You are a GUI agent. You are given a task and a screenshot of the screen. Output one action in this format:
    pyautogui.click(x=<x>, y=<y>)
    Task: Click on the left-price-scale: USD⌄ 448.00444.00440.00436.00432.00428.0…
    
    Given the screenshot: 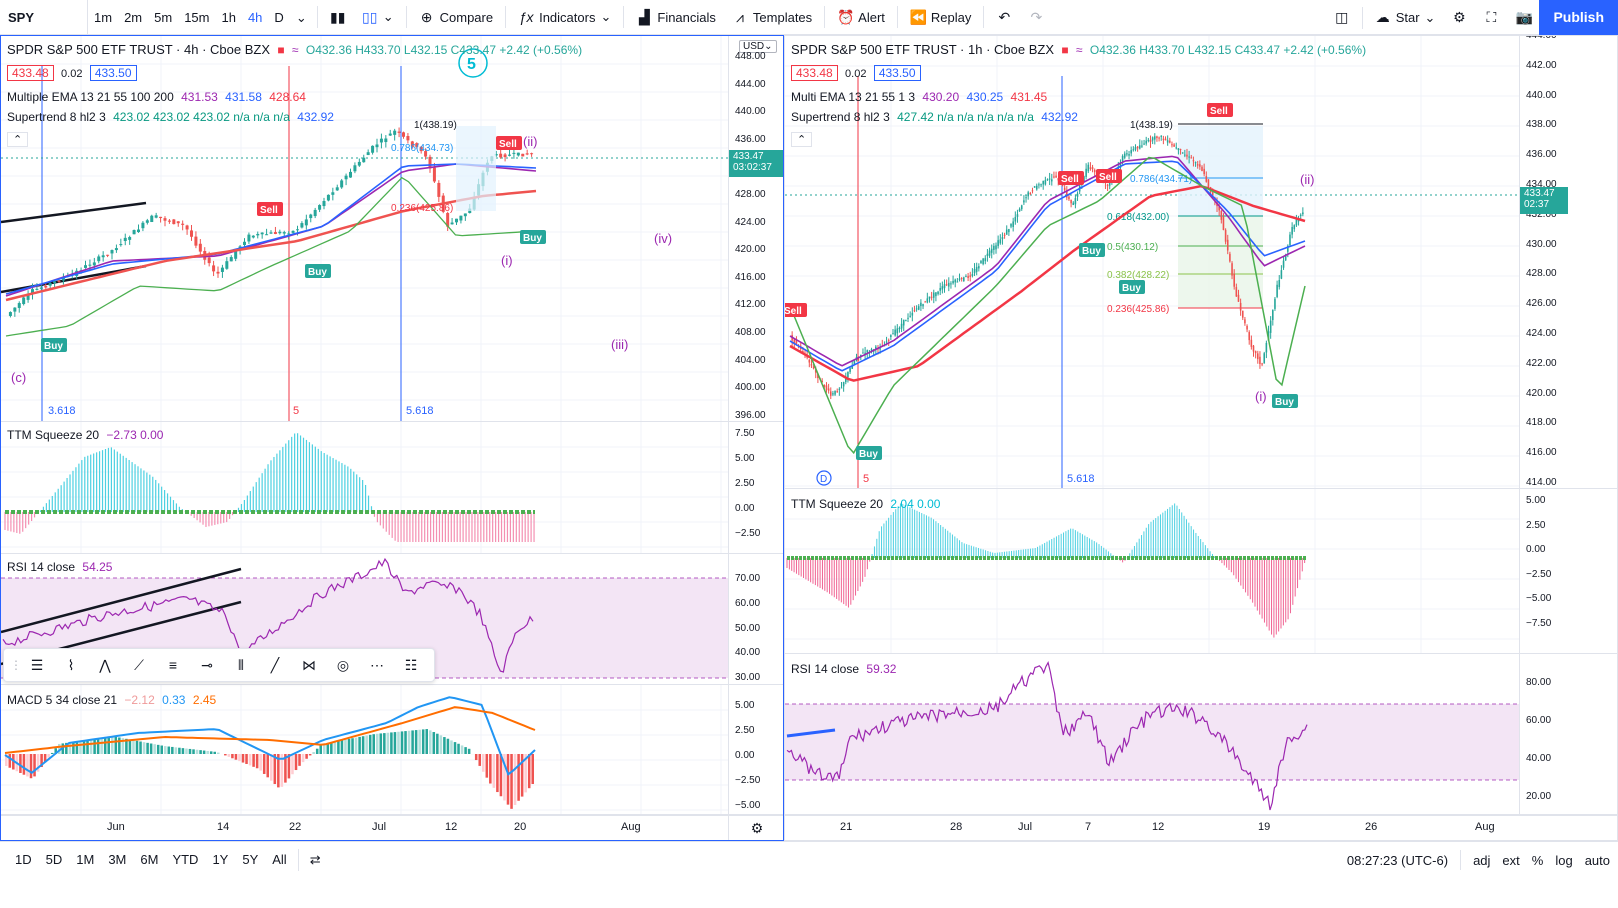 What is the action you would take?
    pyautogui.click(x=755, y=228)
    